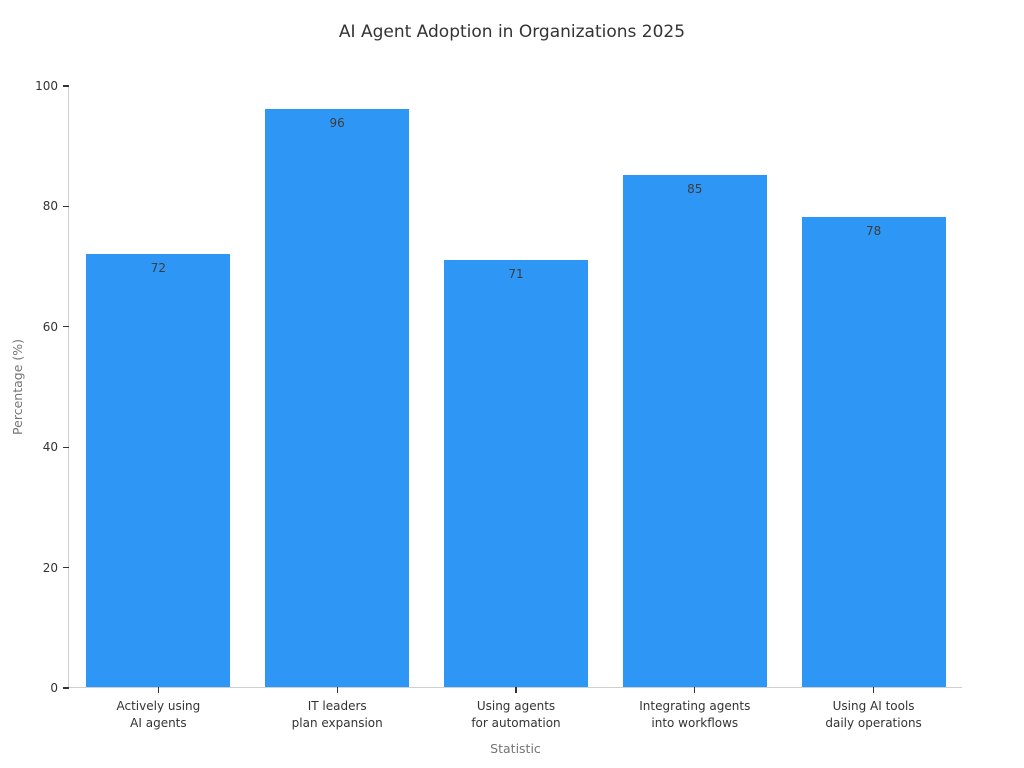  Describe the element at coordinates (50, 206) in the screenshot. I see `y-tick-label: 80` at that location.